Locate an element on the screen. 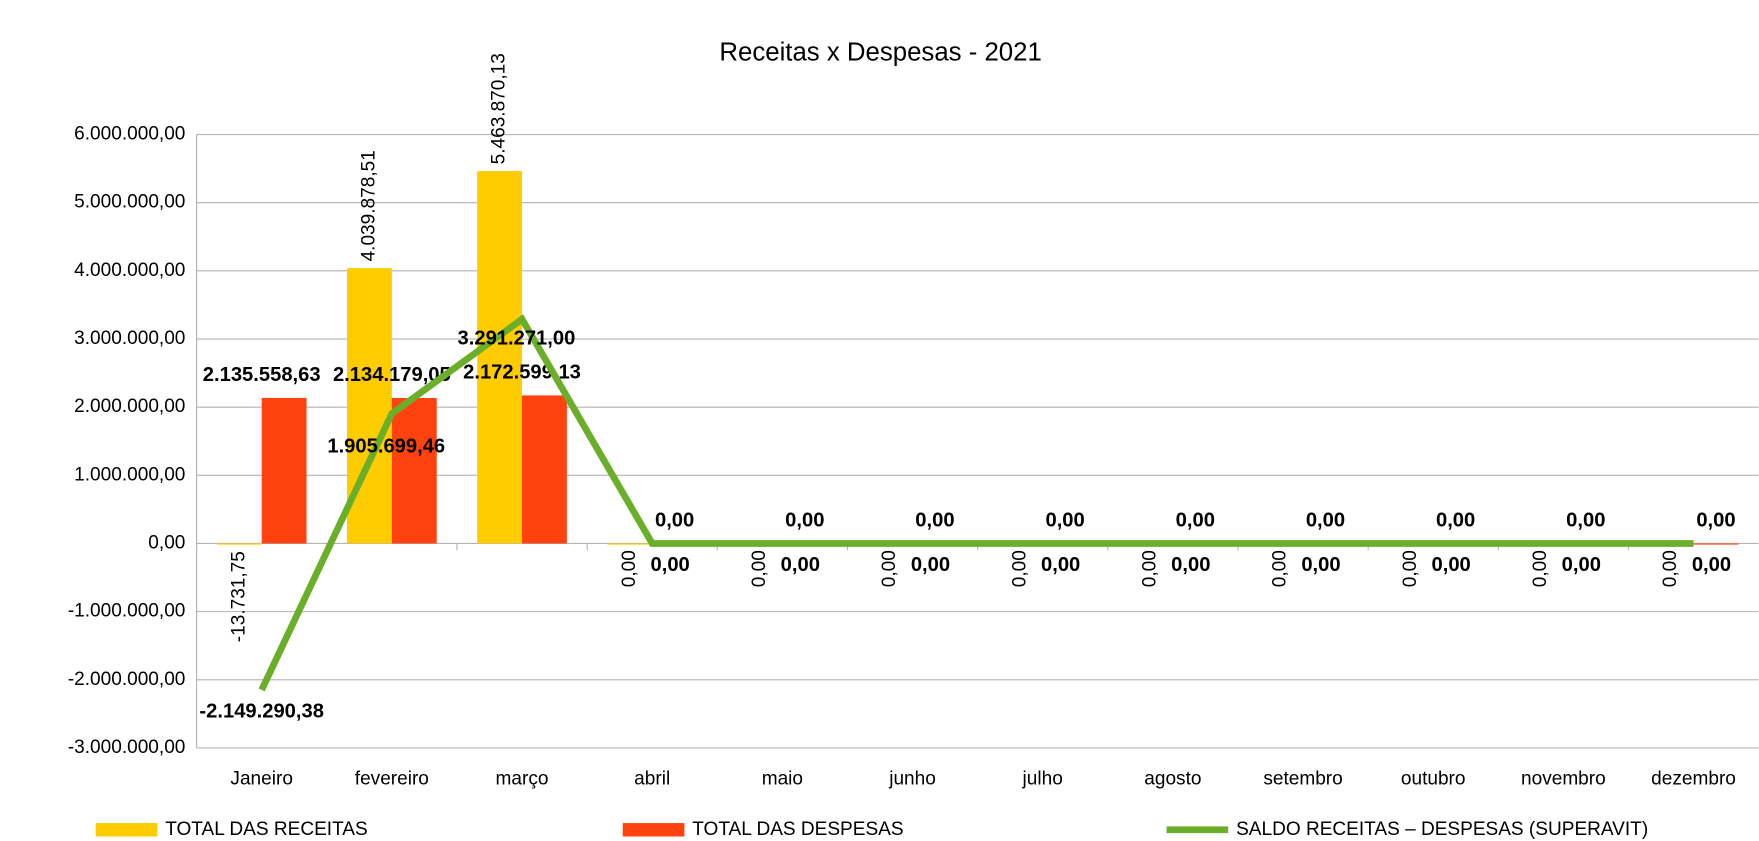 This screenshot has height=841, width=1759. x-tick-label: junho is located at coordinates (912, 778).